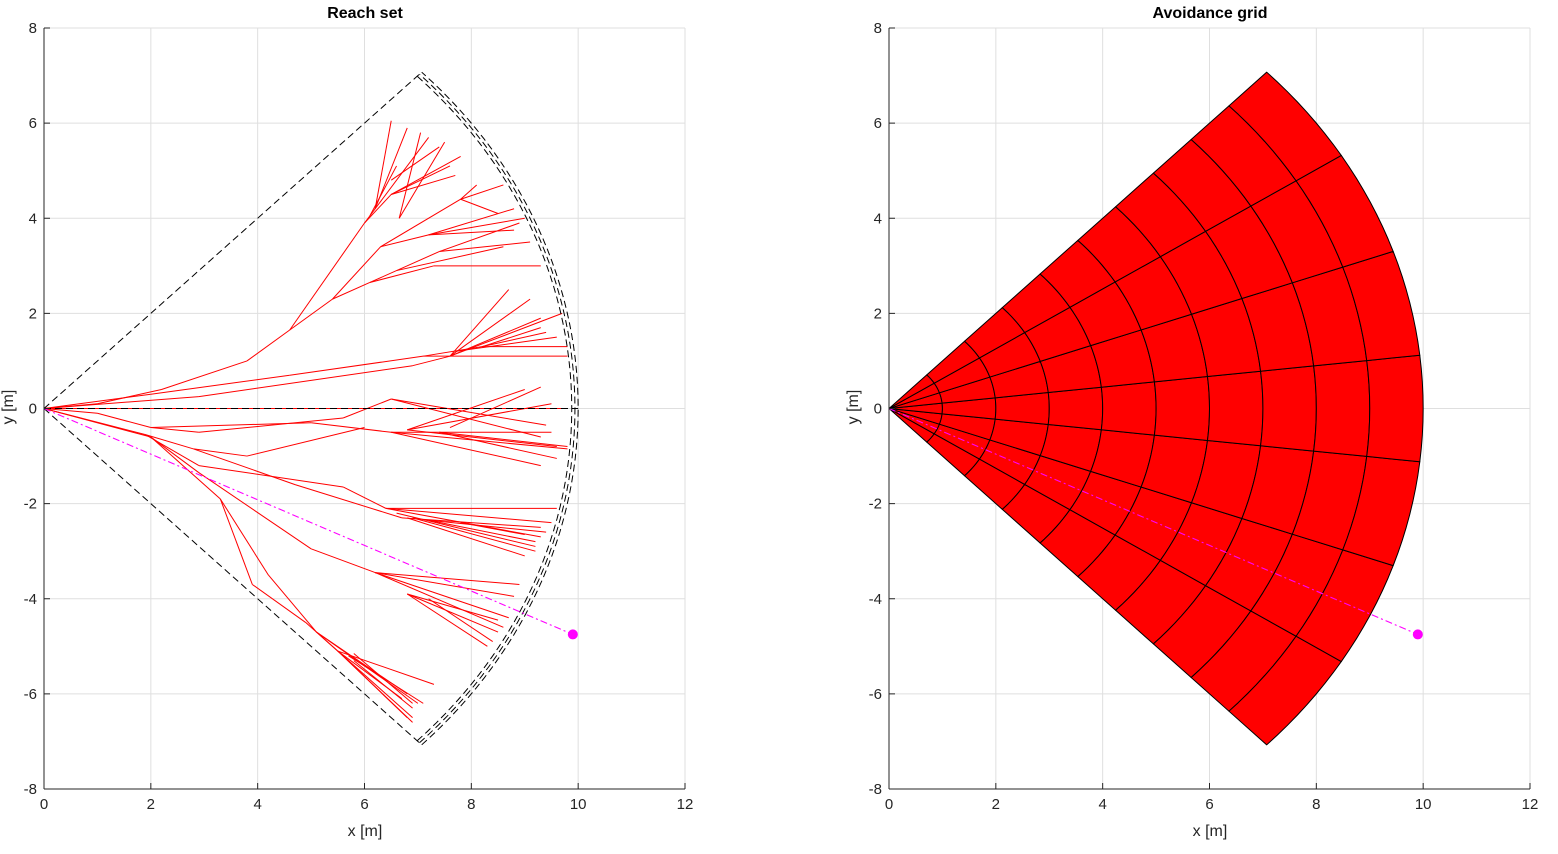  Describe the element at coordinates (365, 13) in the screenshot. I see `chart-title: Reach set` at that location.